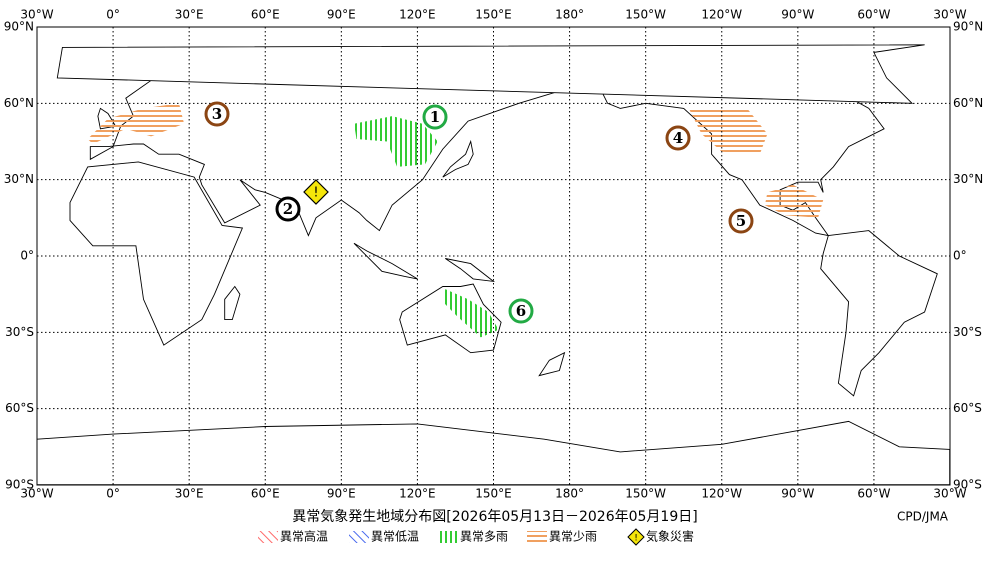 Image resolution: width=990 pixels, height=575 pixels. I want to click on land-greenland, so click(490, 74).